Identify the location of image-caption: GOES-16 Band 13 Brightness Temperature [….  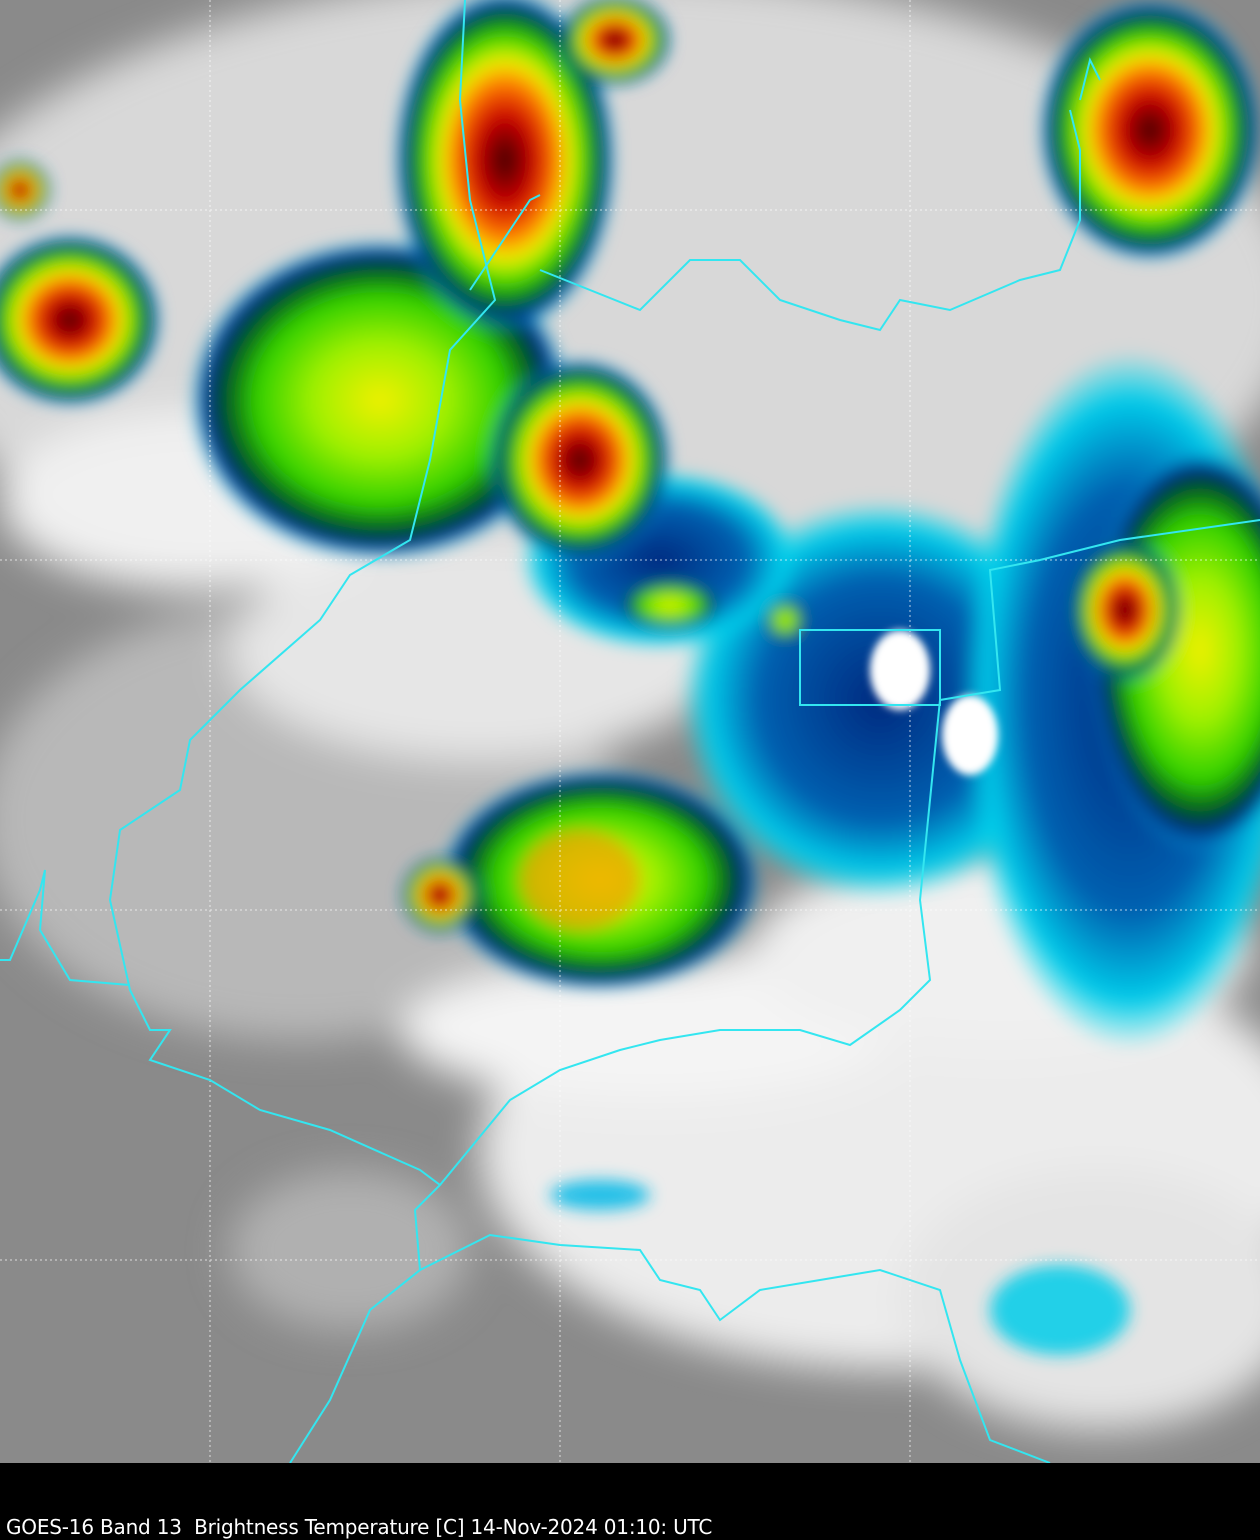
(359, 1527).